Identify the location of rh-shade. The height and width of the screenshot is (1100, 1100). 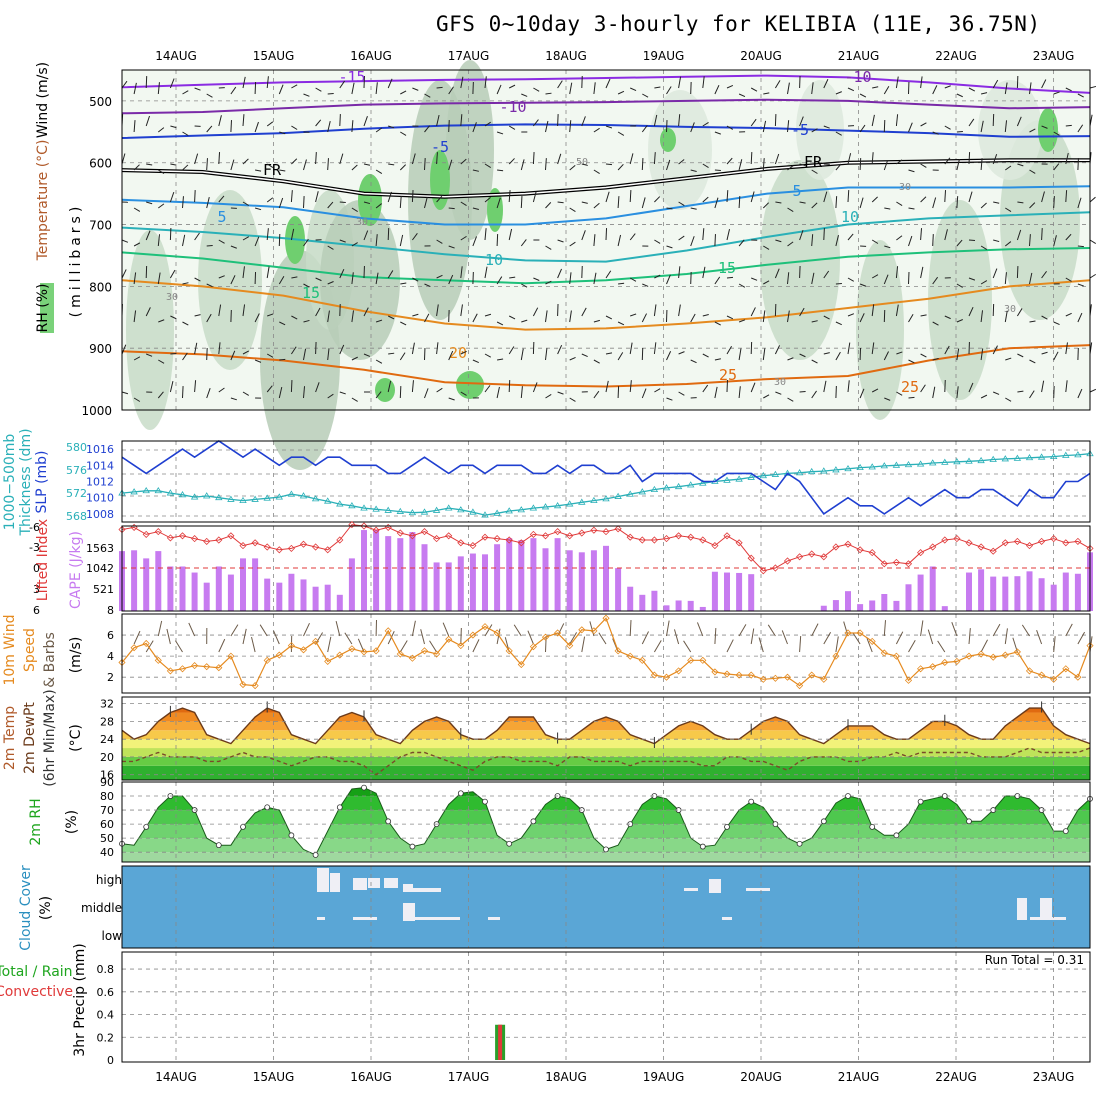
(680, 150).